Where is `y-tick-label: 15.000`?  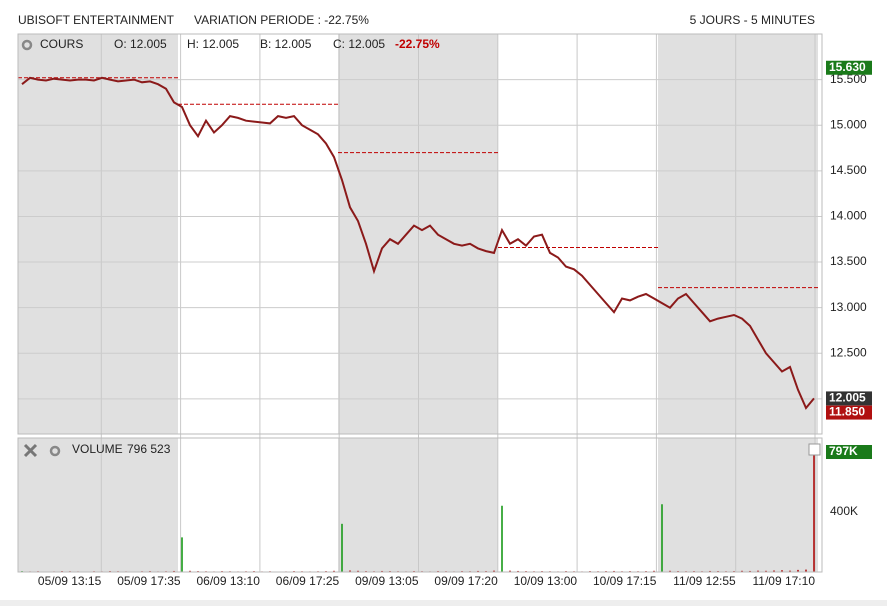
y-tick-label: 15.000 is located at coordinates (848, 124).